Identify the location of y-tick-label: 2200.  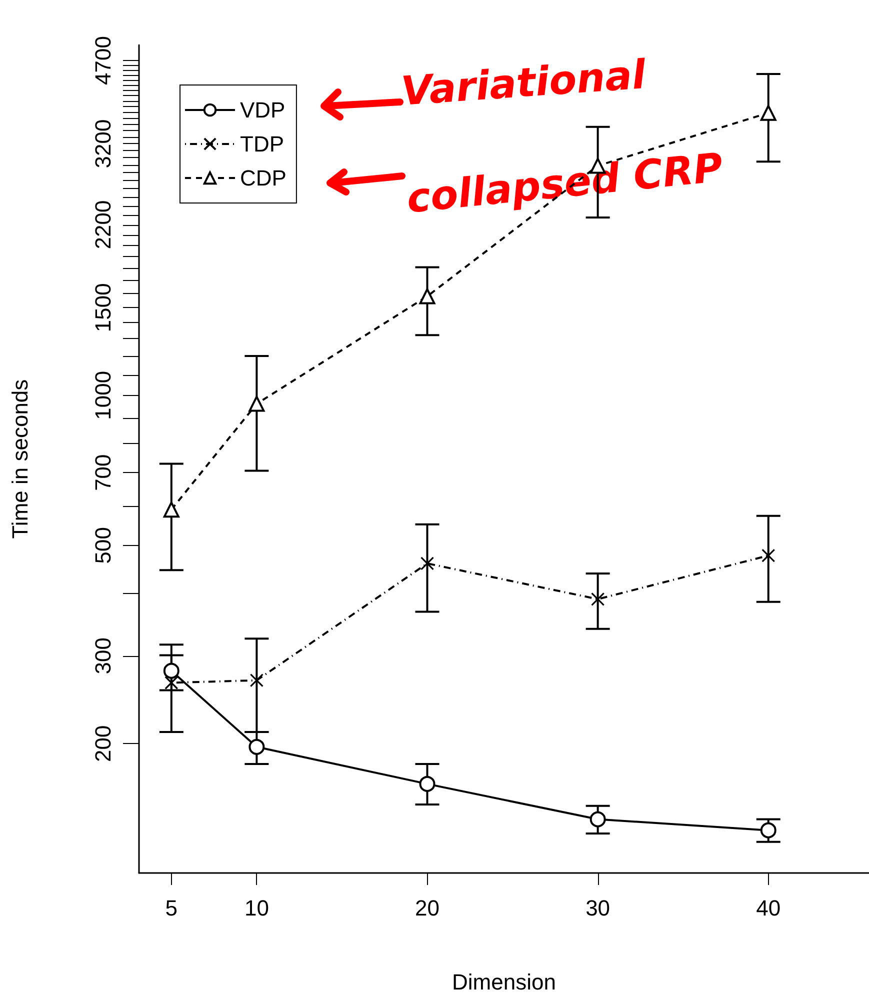
(103, 225).